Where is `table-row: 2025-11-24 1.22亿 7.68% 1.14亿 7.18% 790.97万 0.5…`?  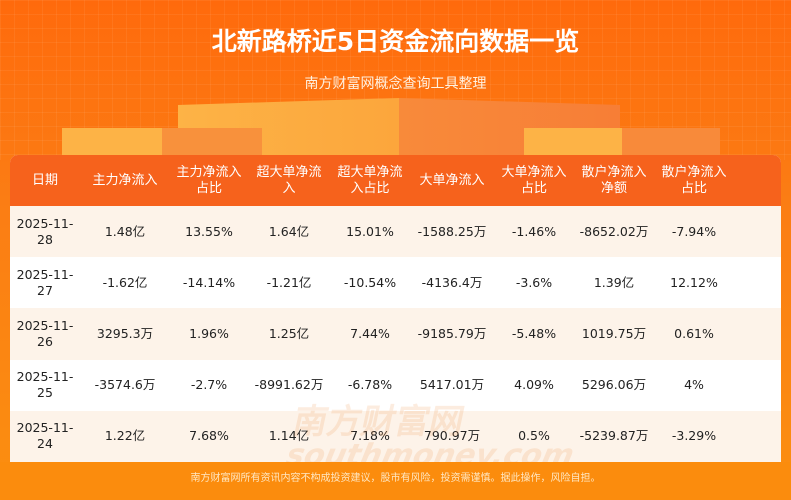 table-row: 2025-11-24 1.22亿 7.68% 1.14亿 7.18% 790.97万 0.5… is located at coordinates (395, 436).